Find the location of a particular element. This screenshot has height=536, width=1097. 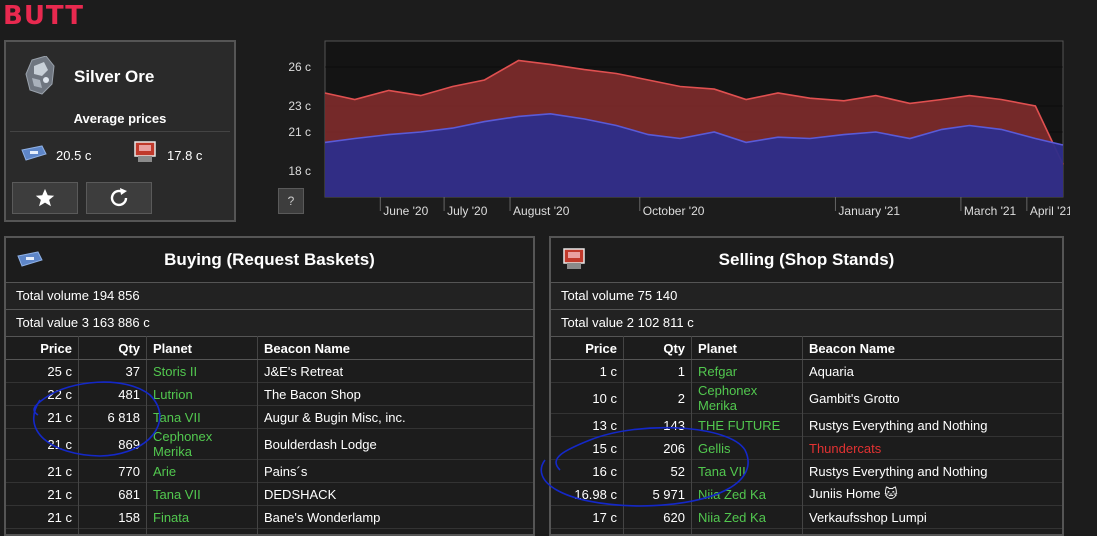

beacon-cell: Verkaufsshop Lumpi is located at coordinates (933, 517).